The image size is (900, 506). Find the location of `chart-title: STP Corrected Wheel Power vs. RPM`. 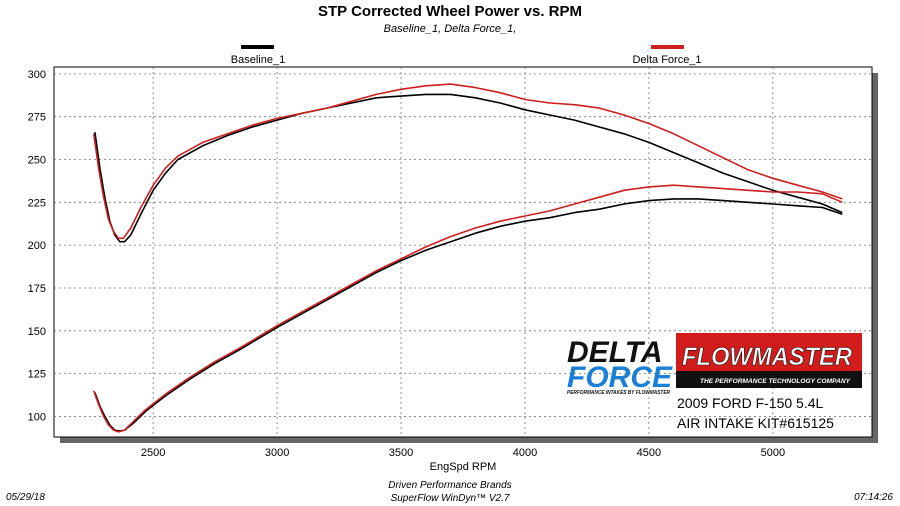

chart-title: STP Corrected Wheel Power vs. RPM is located at coordinates (450, 11).